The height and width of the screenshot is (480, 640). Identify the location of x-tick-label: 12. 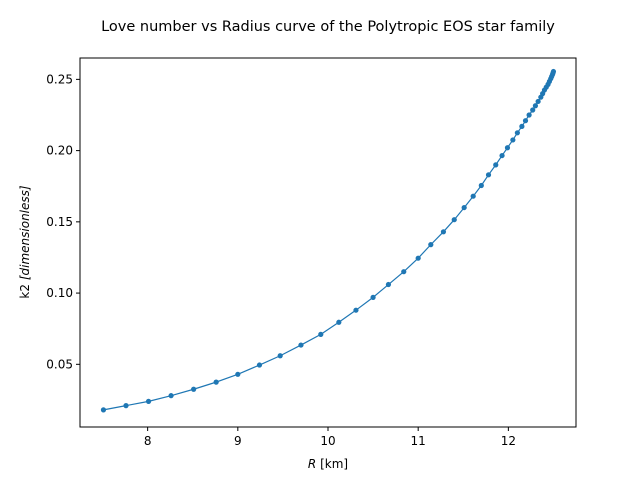
(508, 441).